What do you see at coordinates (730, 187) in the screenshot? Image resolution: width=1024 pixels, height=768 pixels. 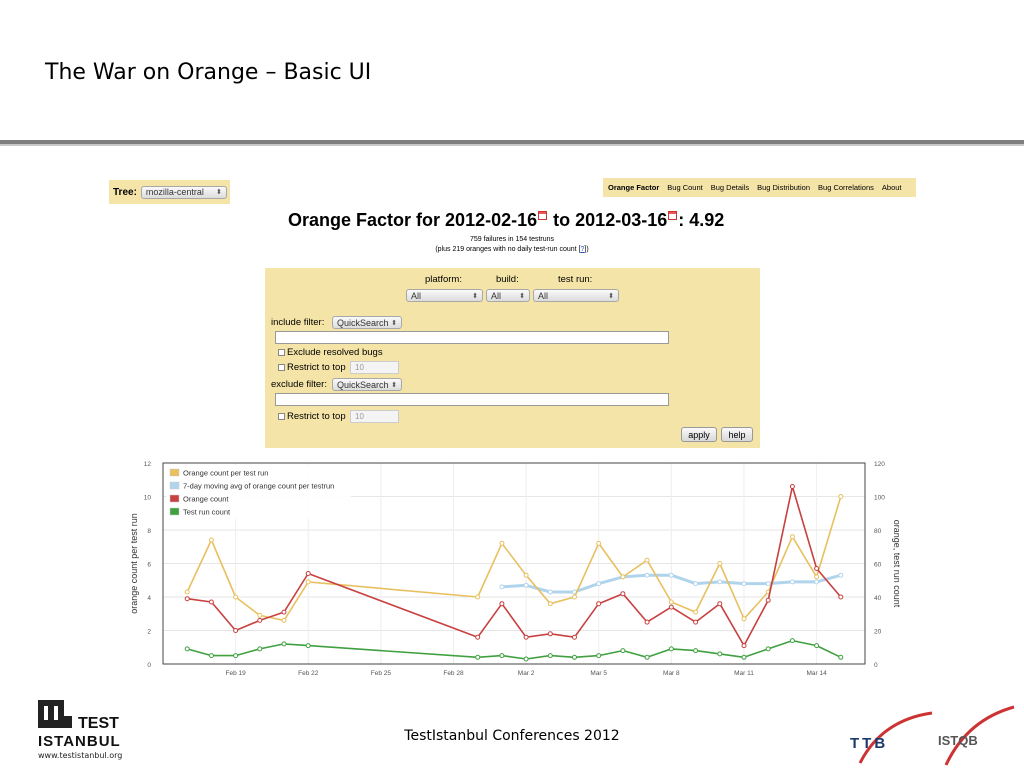 I see `nav-bug-details: Bug Details` at bounding box center [730, 187].